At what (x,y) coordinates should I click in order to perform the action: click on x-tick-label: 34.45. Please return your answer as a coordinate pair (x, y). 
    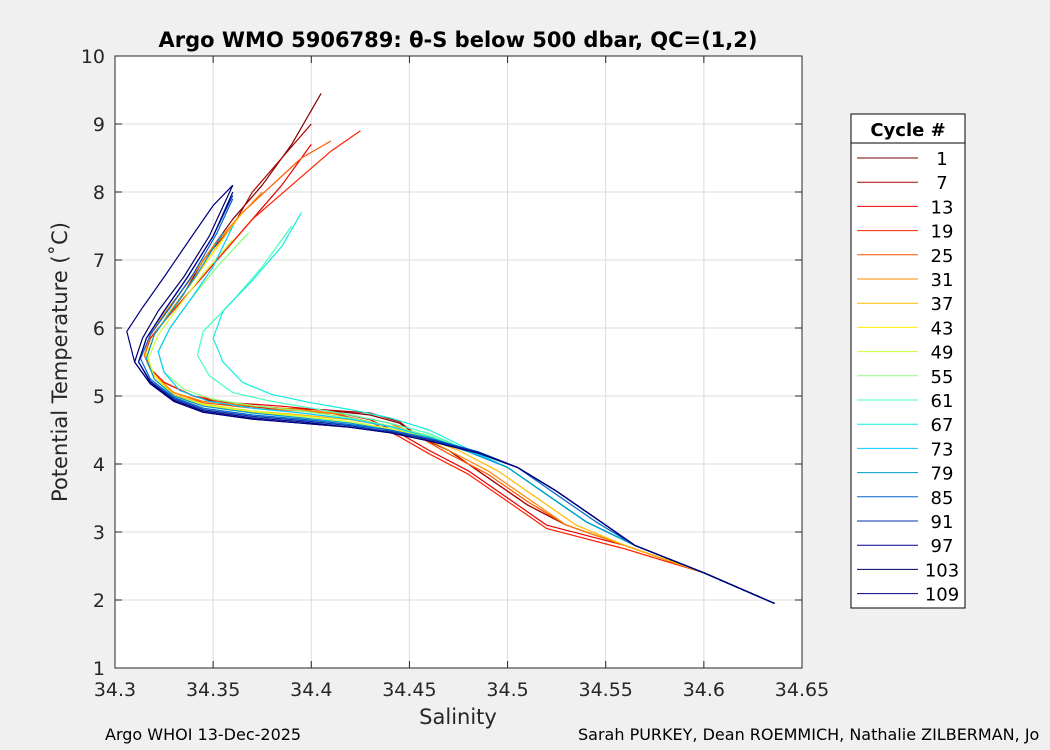
    Looking at the image, I should click on (409, 690).